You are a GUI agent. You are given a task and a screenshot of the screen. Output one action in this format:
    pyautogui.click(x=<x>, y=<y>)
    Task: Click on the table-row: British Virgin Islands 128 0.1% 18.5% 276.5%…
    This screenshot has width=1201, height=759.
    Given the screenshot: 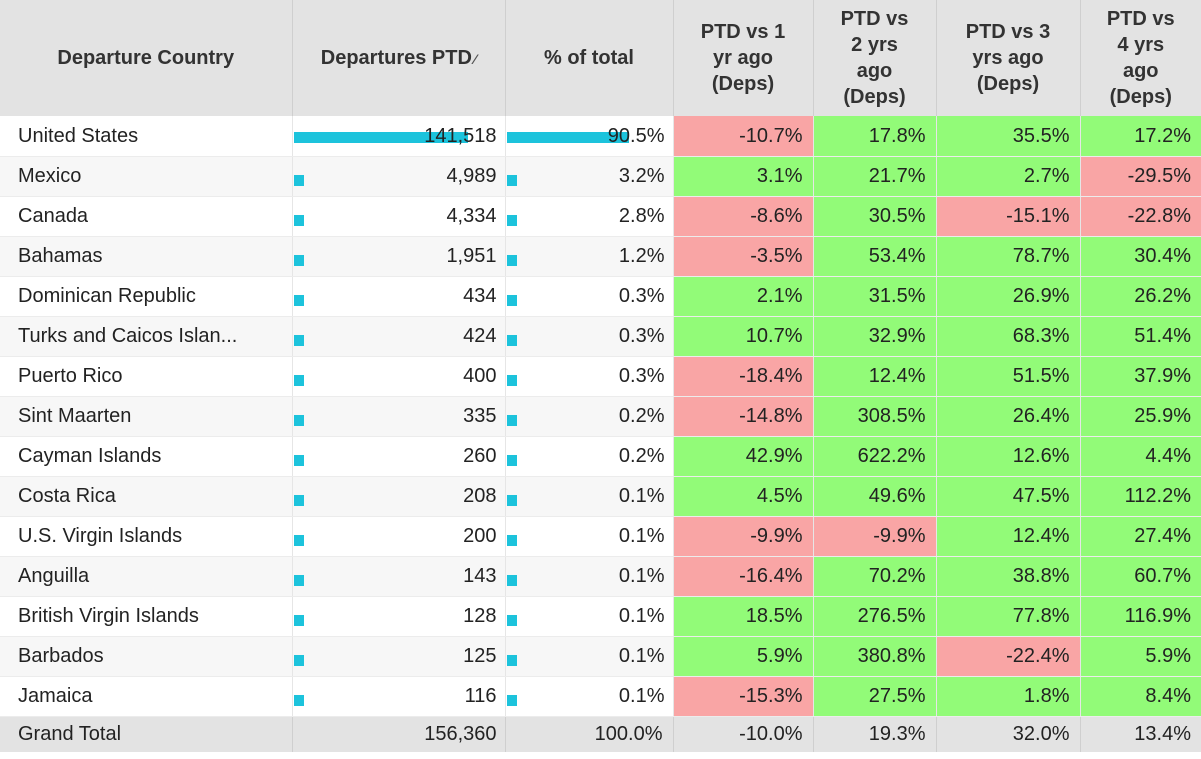 What is the action you would take?
    pyautogui.click(x=600, y=616)
    